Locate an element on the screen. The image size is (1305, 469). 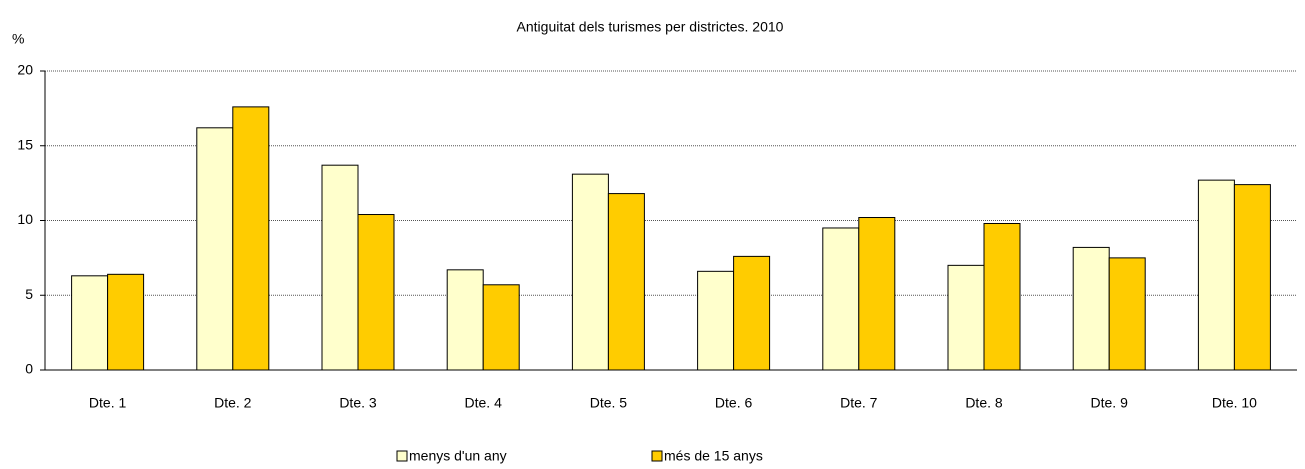
x-tick-label: Dte. 3 is located at coordinates (358, 403).